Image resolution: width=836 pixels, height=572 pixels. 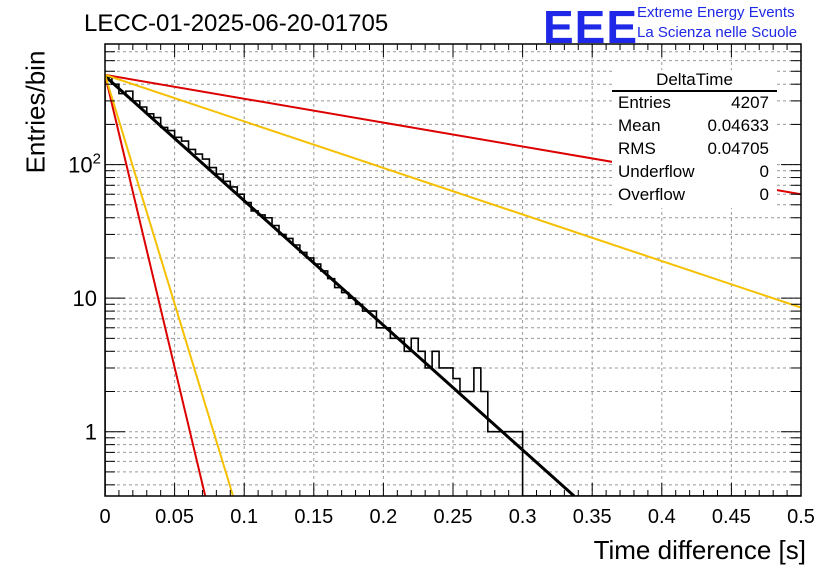 What do you see at coordinates (637, 148) in the screenshot?
I see `stats-key: RMS` at bounding box center [637, 148].